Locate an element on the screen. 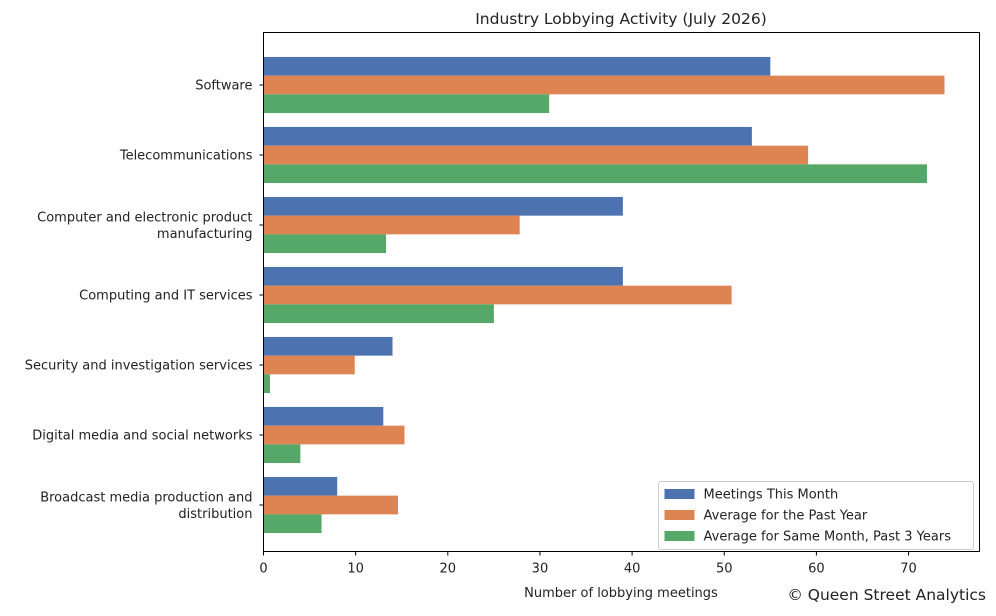  legend-box is located at coordinates (816, 515).